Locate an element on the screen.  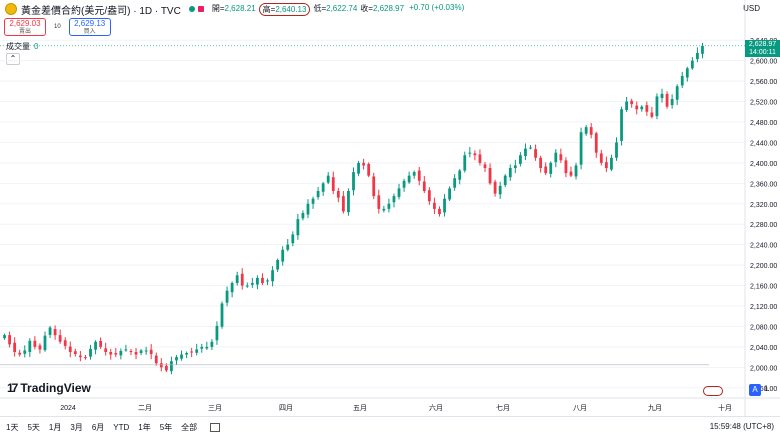
y-tick-label: 2,520.00 is located at coordinates (763, 103).